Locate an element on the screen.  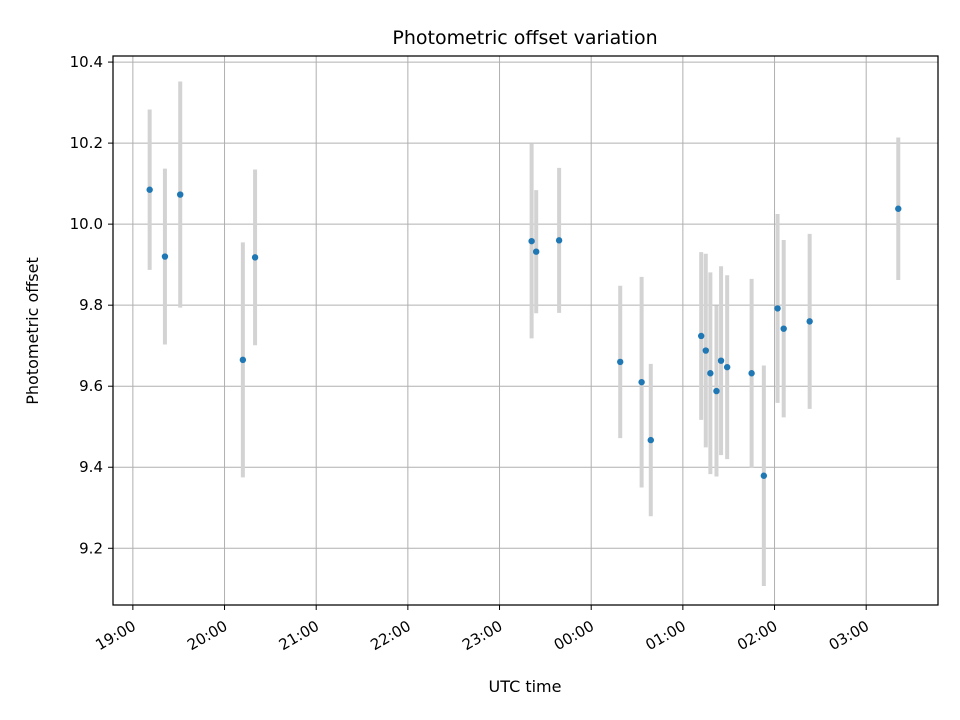
chart-title: Photometric offset variation is located at coordinates (524, 38).